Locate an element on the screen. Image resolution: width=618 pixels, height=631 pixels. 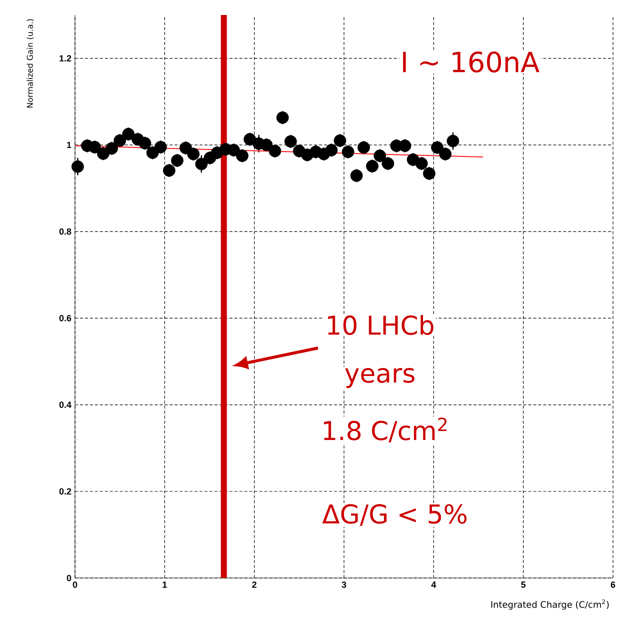
annotation: I ~ 160nA is located at coordinates (471, 62).